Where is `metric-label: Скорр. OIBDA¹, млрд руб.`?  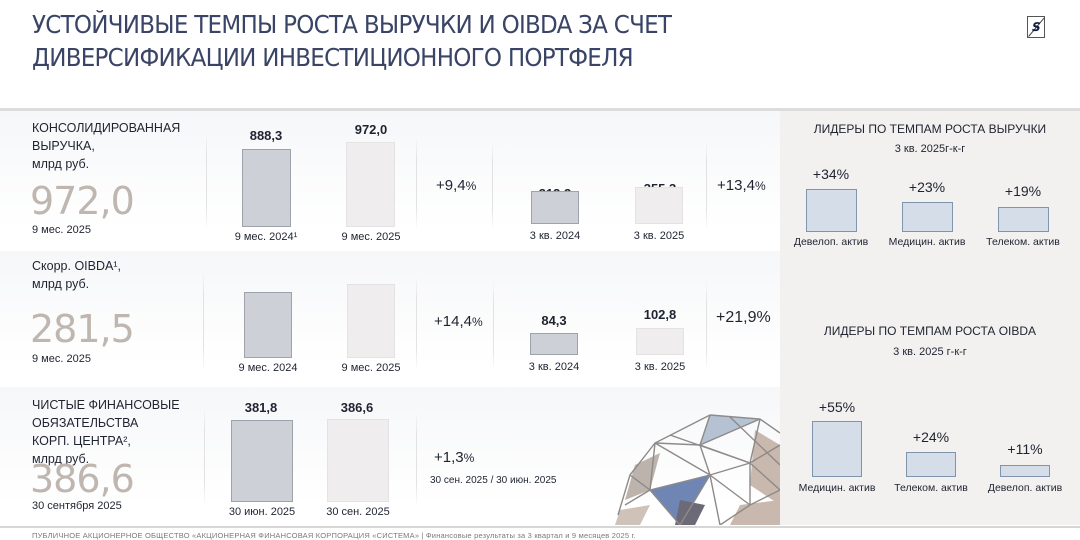 metric-label: Скорр. OIBDA¹, млрд руб. is located at coordinates (76, 275).